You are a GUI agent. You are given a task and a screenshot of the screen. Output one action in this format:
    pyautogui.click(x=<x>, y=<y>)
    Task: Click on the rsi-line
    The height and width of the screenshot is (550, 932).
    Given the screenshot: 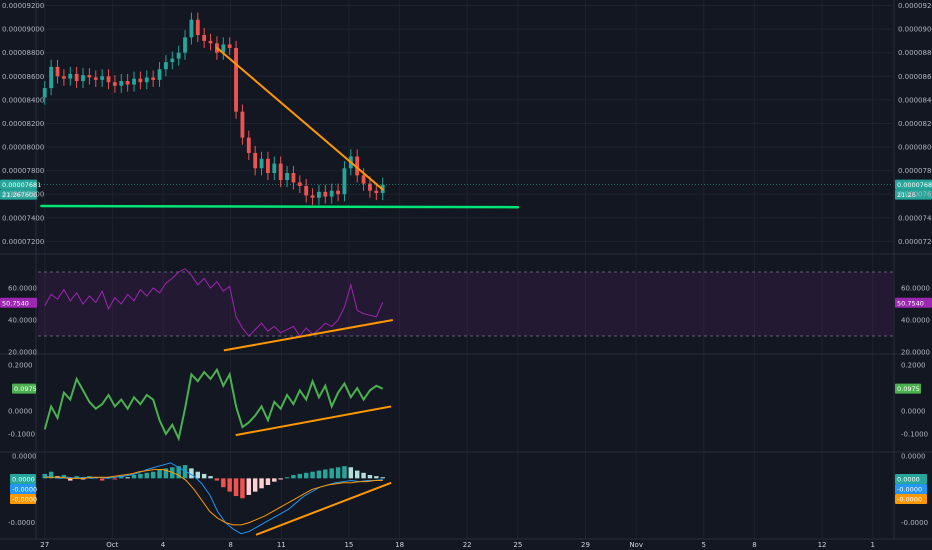 What is the action you would take?
    pyautogui.click(x=214, y=302)
    